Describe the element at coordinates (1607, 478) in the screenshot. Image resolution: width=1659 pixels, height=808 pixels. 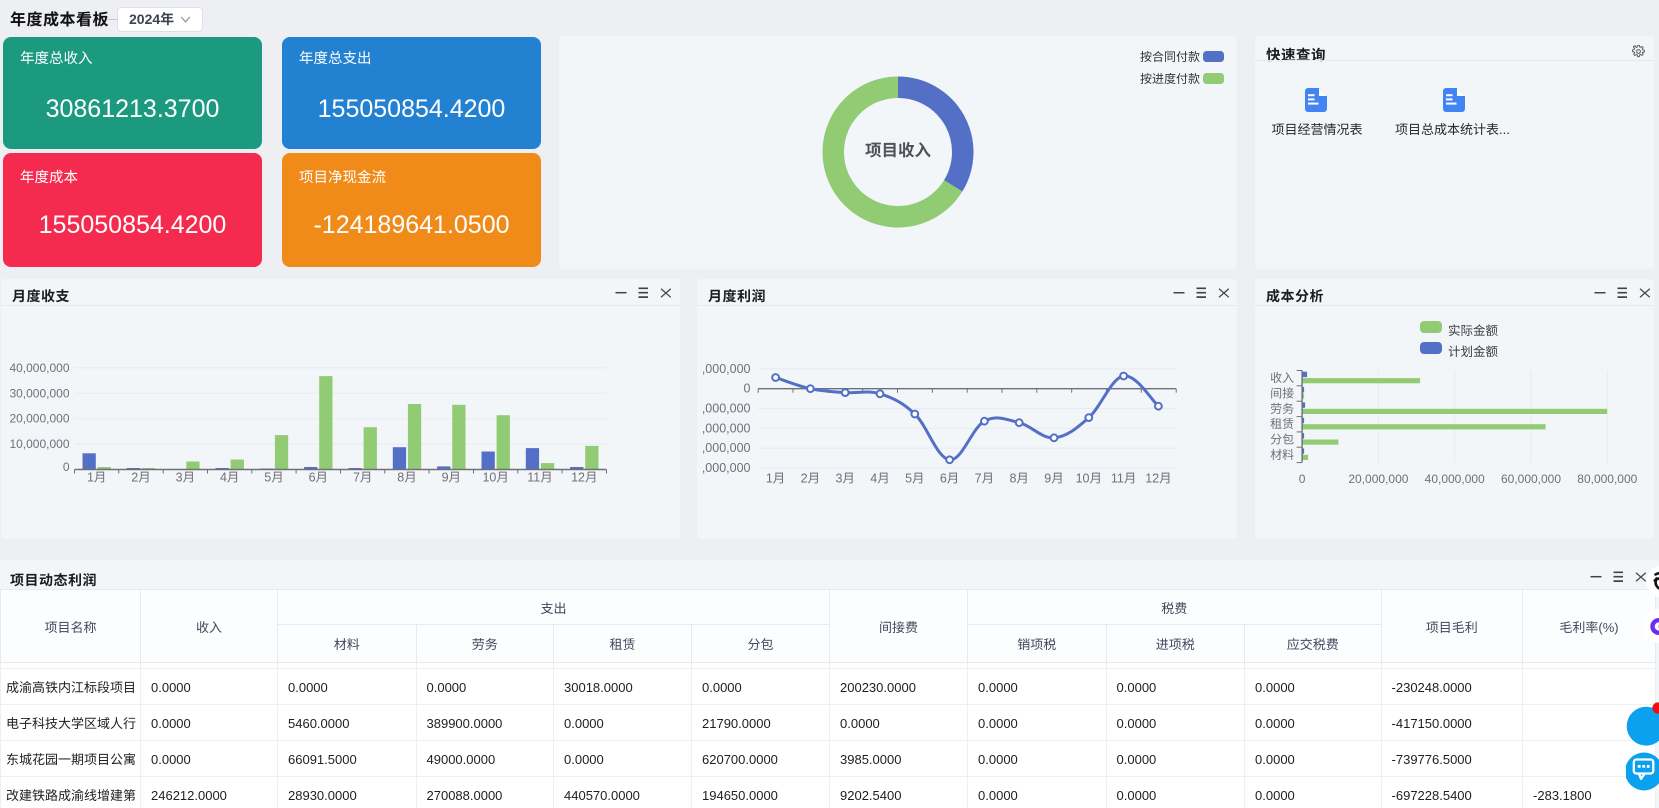
I see `svg-text: 80,000,000` at that location.